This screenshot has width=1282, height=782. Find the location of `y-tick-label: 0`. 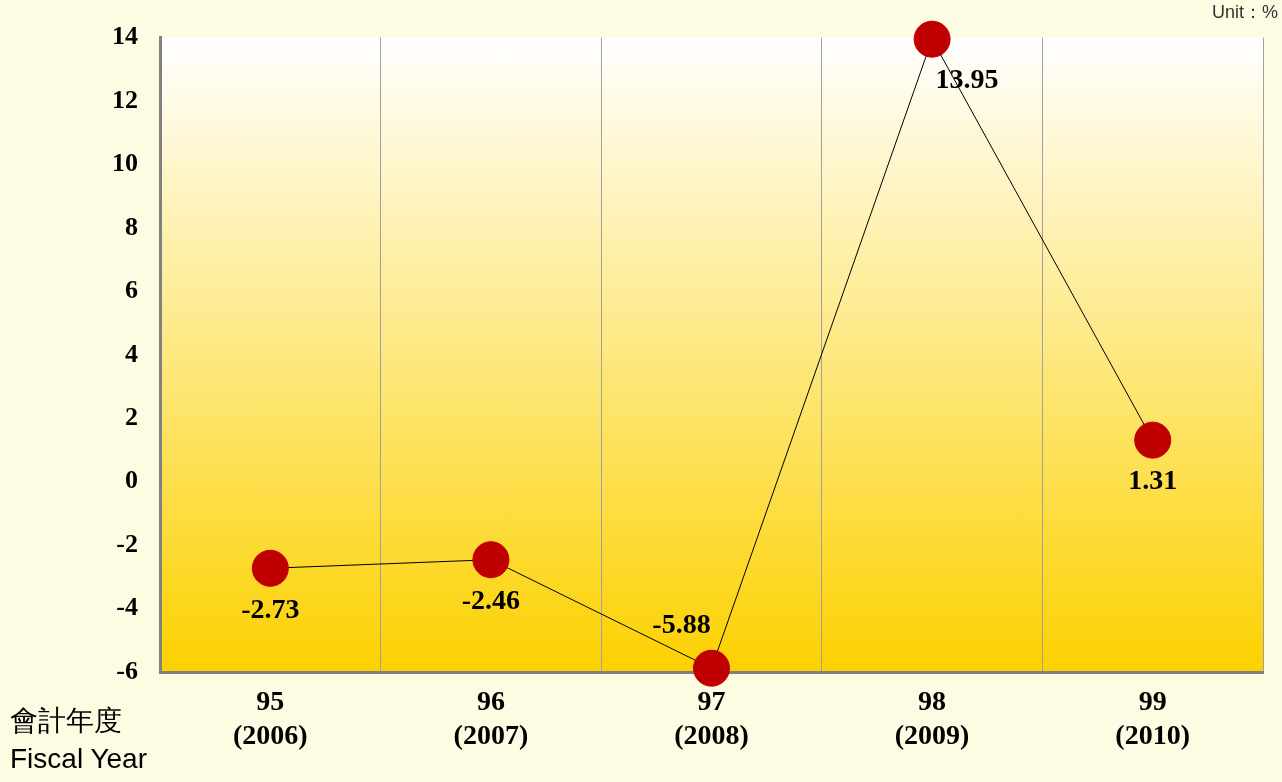

y-tick-label: 0 is located at coordinates (131, 480).